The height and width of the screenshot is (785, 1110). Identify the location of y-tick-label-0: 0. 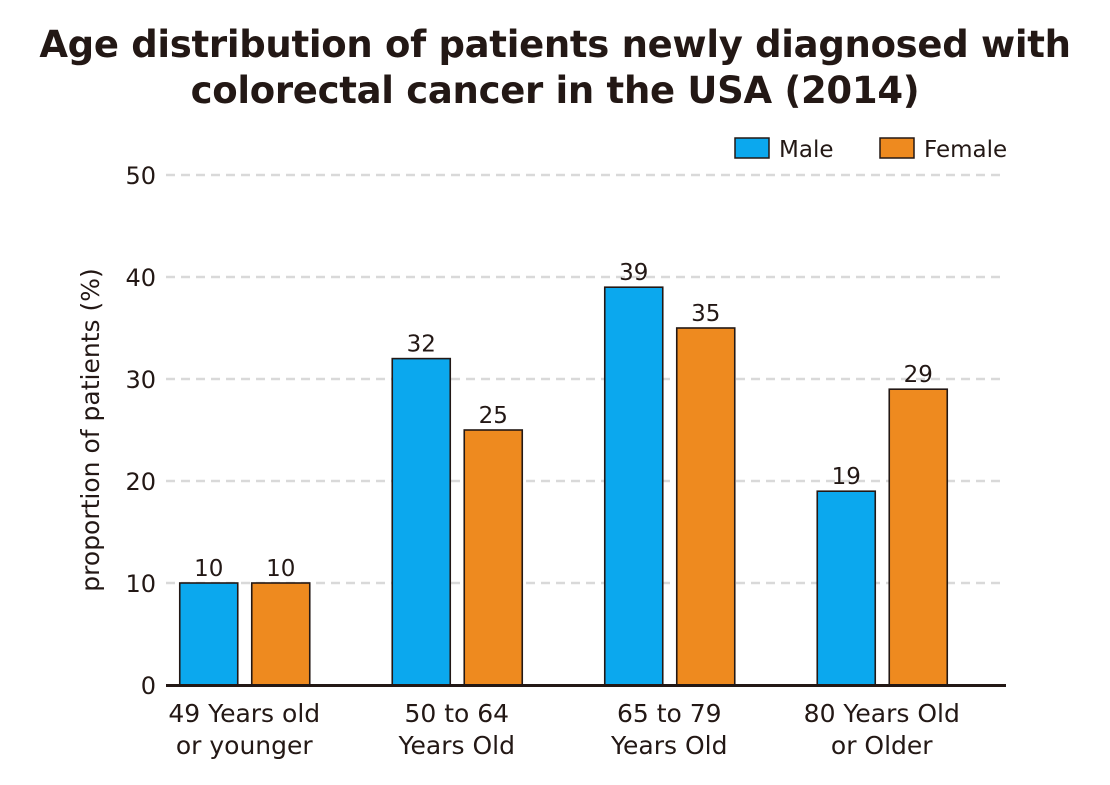
(148, 686).